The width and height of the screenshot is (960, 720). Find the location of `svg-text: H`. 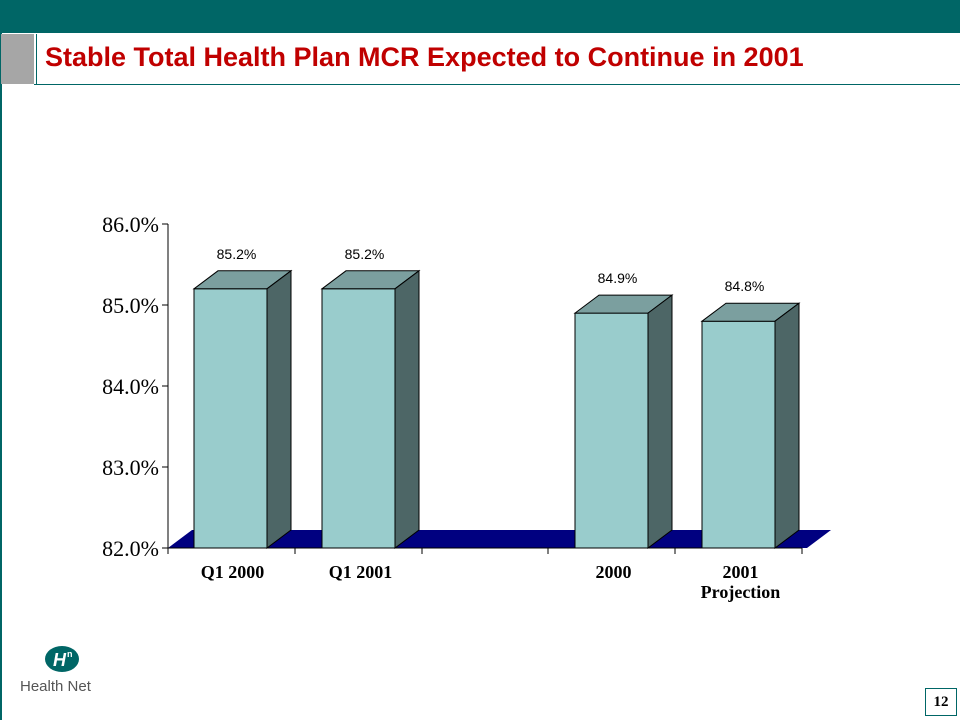

svg-text: H is located at coordinates (60, 660).